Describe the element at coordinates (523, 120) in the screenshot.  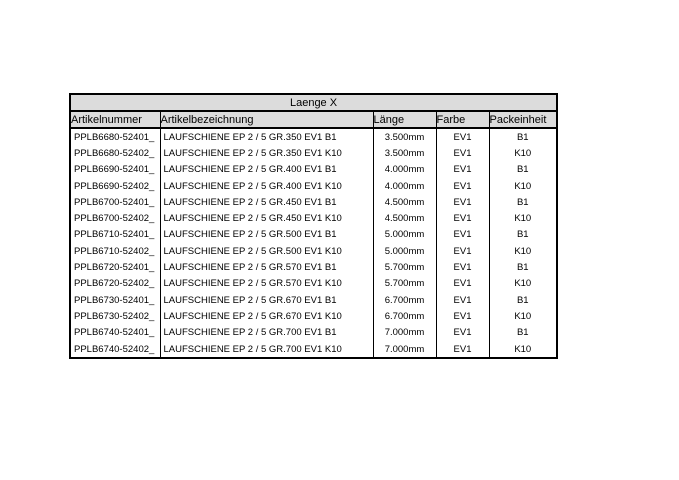
I see `column-header-packeinheit: Packeinheit` at that location.